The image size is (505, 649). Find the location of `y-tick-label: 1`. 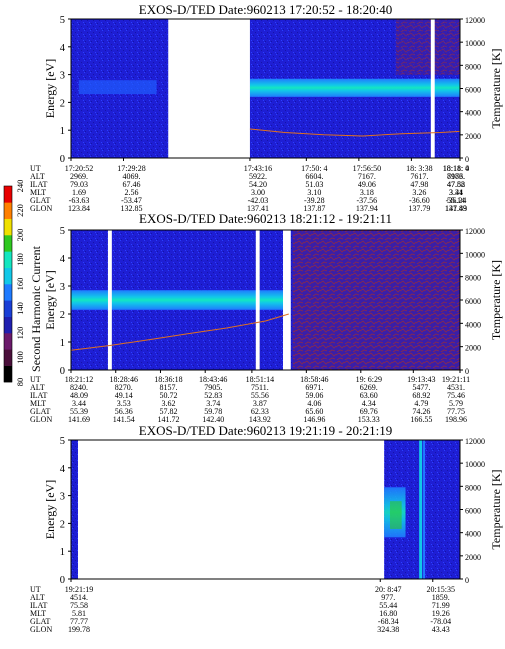

y-tick-label: 1 is located at coordinates (62, 131).